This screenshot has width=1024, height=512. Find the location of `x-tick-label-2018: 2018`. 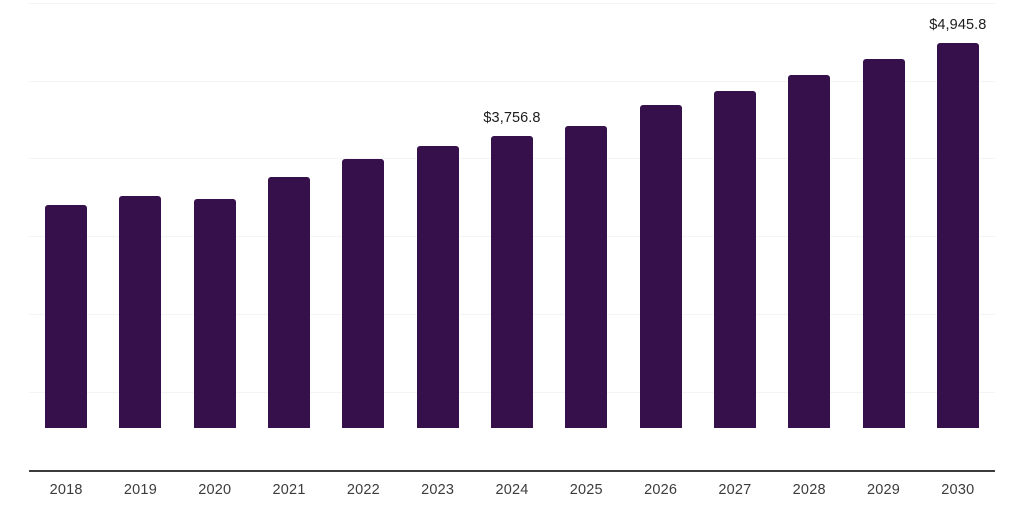

x-tick-label-2018: 2018 is located at coordinates (66, 490).